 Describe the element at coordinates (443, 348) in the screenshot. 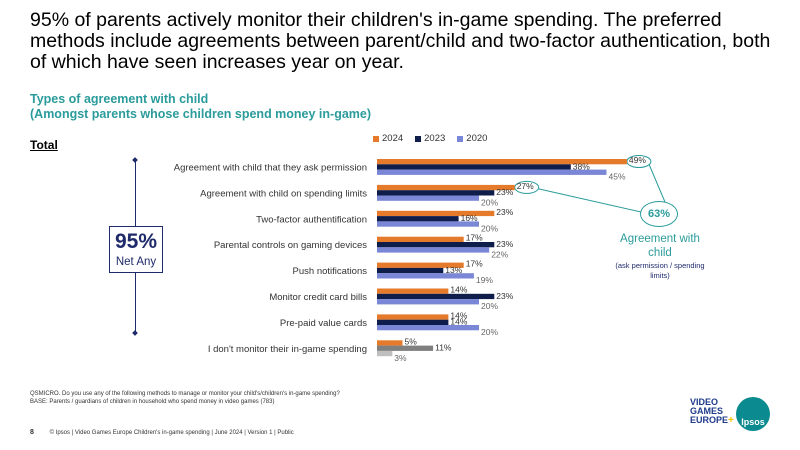

I see `value-label-2023: 11%` at that location.